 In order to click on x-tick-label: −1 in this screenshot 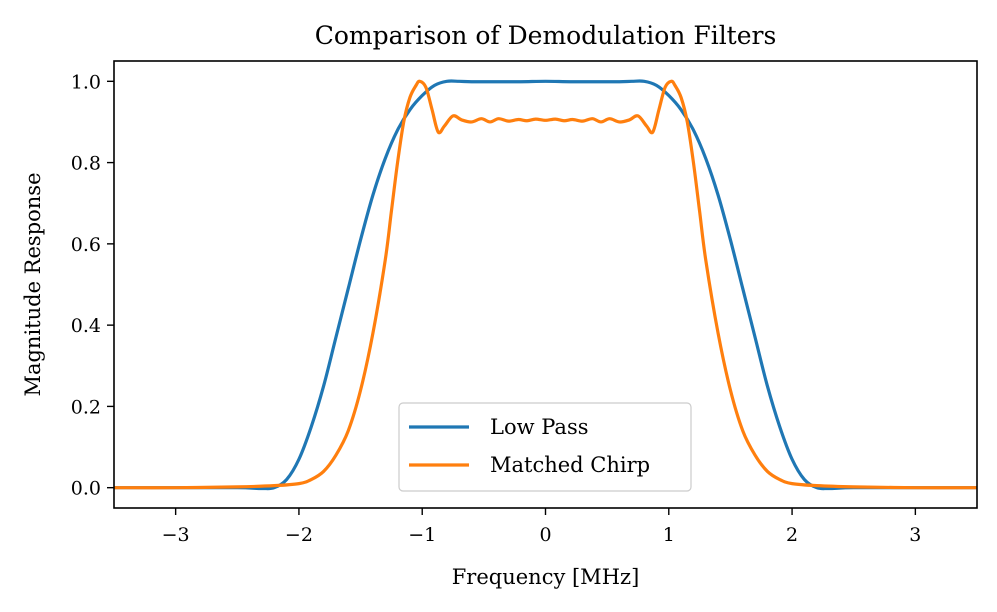, I will do `click(422, 535)`.